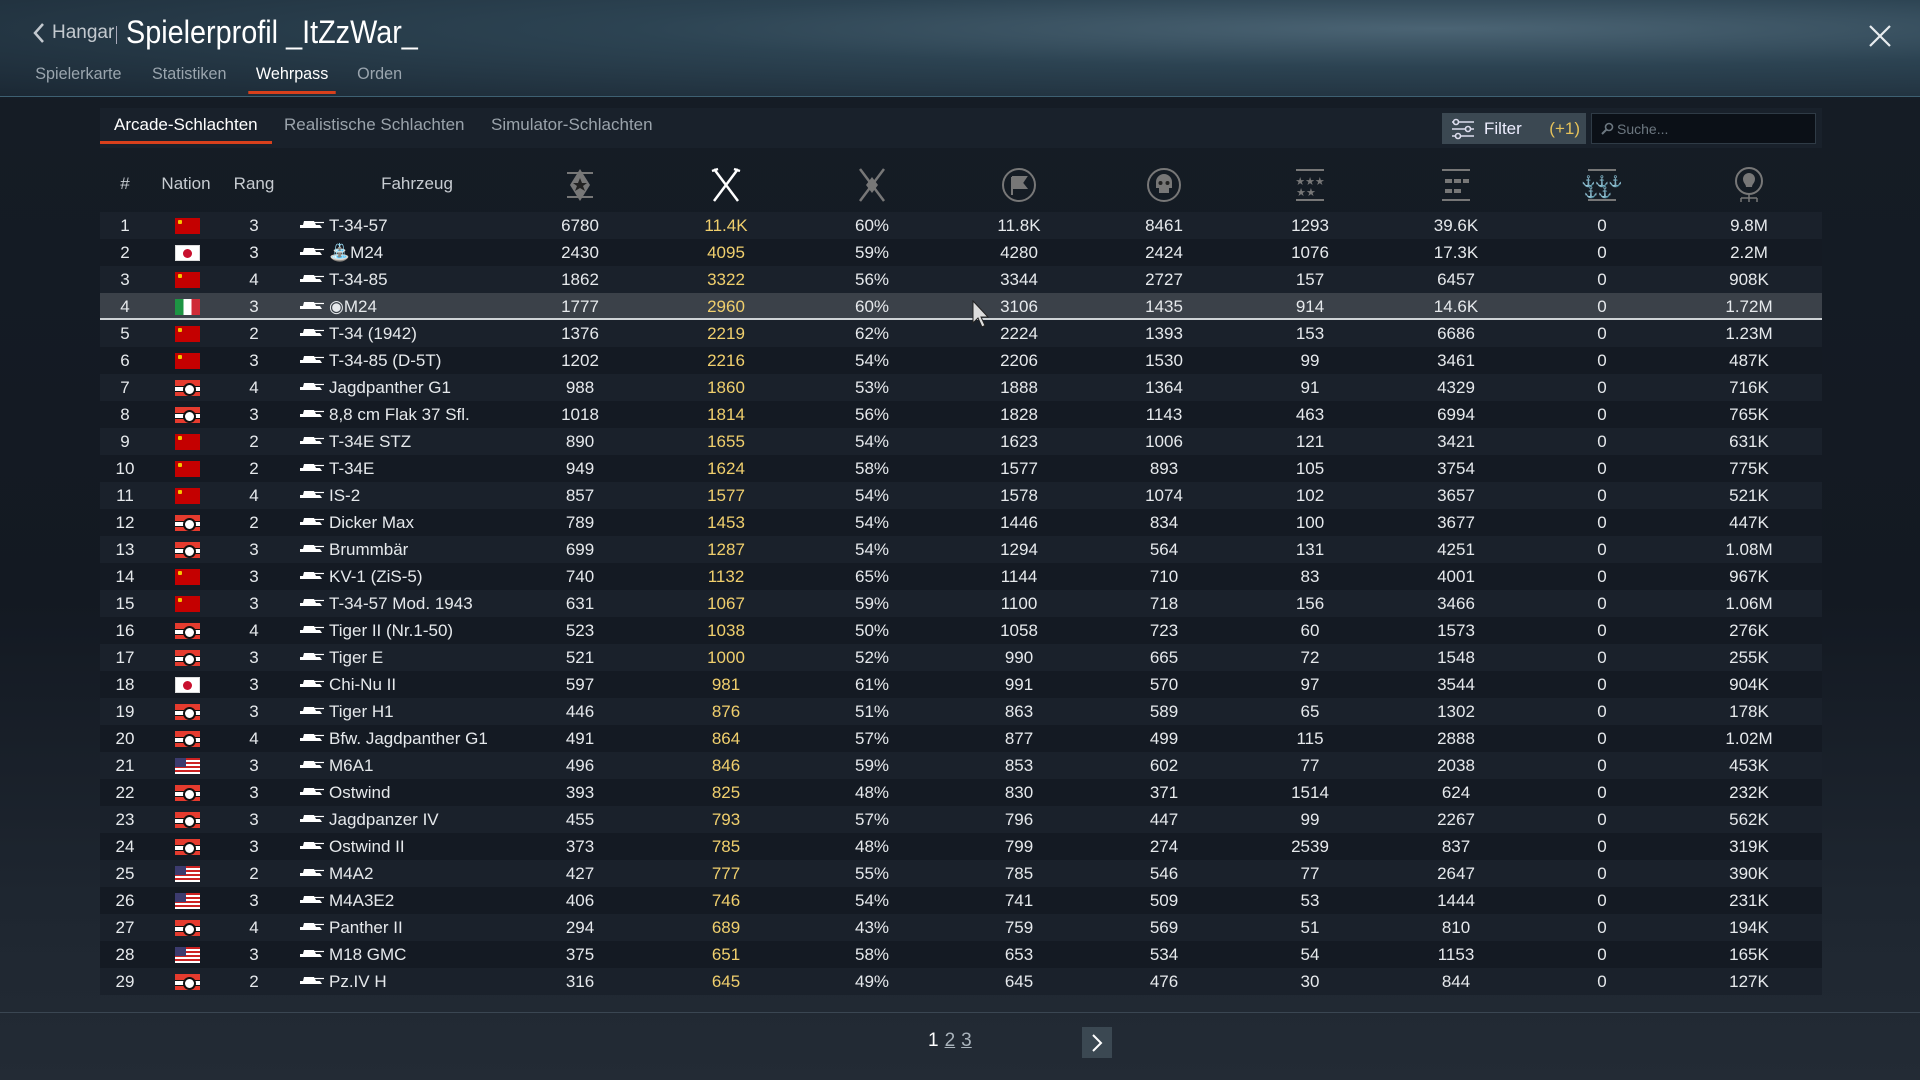 The width and height of the screenshot is (1920, 1080). Describe the element at coordinates (1880, 36) in the screenshot. I see `close-icon` at that location.